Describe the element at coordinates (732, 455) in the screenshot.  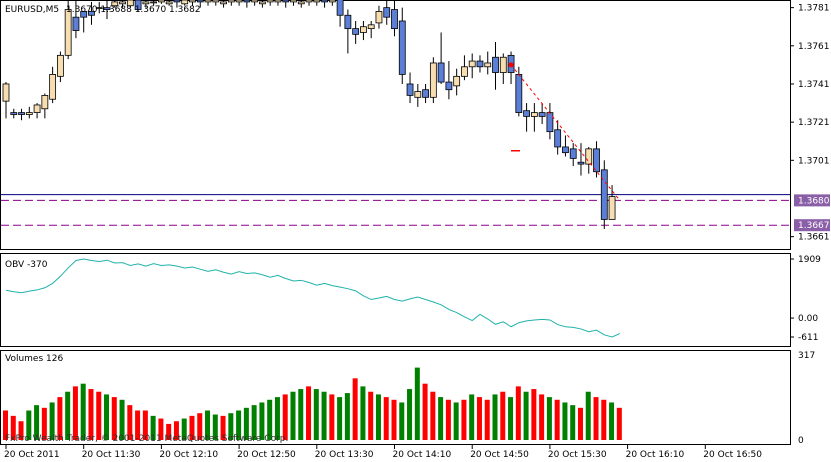
I see `time-tick-label: 20 Oct 16:50` at that location.